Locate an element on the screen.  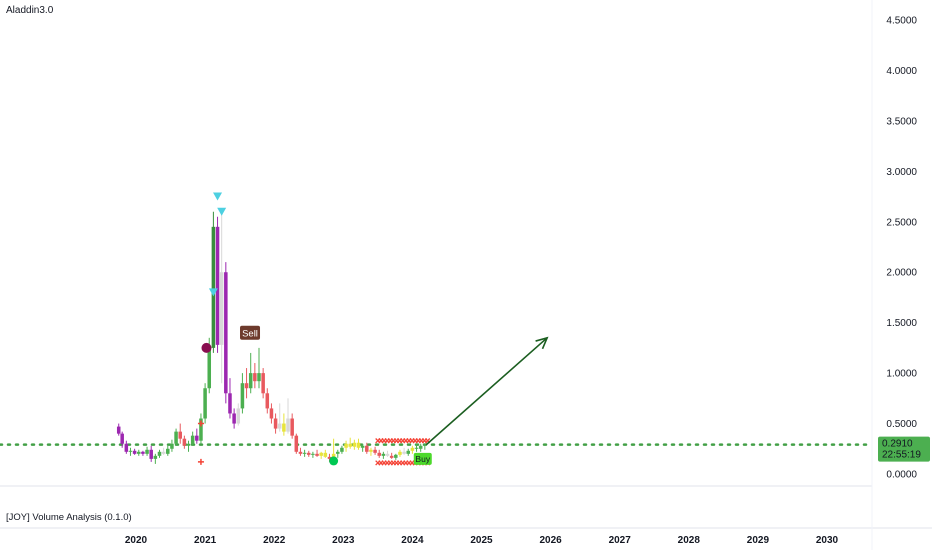
y-tick-label: 0.5000 is located at coordinates (901, 424).